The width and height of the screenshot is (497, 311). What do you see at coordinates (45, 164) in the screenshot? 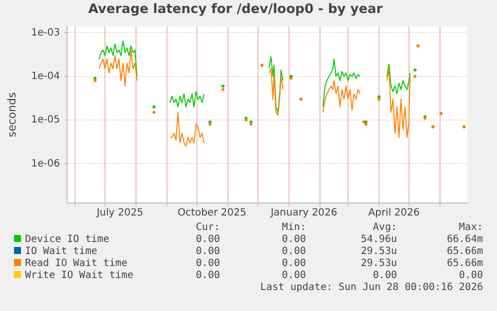
I see `y-tick-label: 1e-06` at bounding box center [45, 164].